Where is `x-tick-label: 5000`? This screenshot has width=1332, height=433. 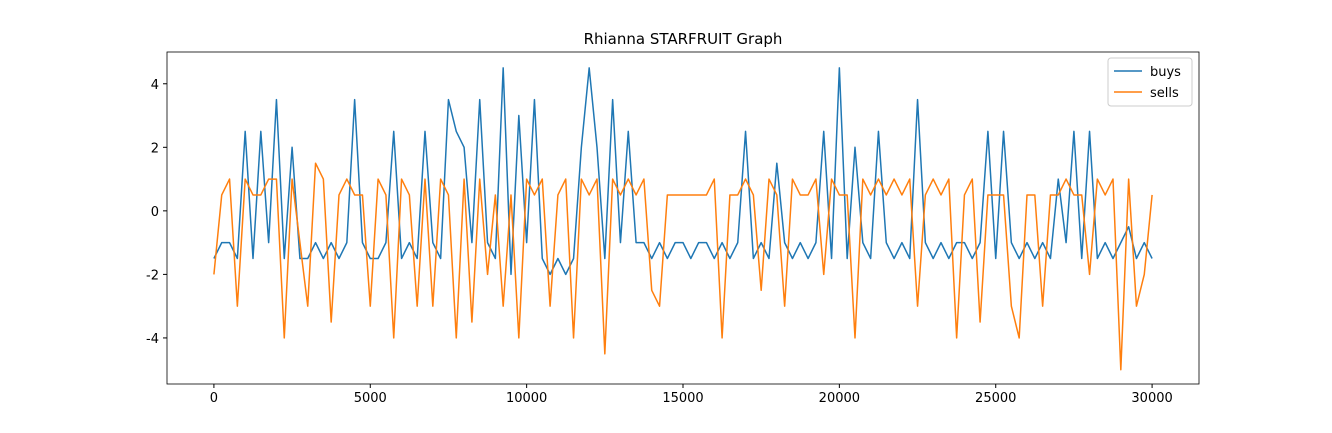 x-tick-label: 5000 is located at coordinates (370, 398).